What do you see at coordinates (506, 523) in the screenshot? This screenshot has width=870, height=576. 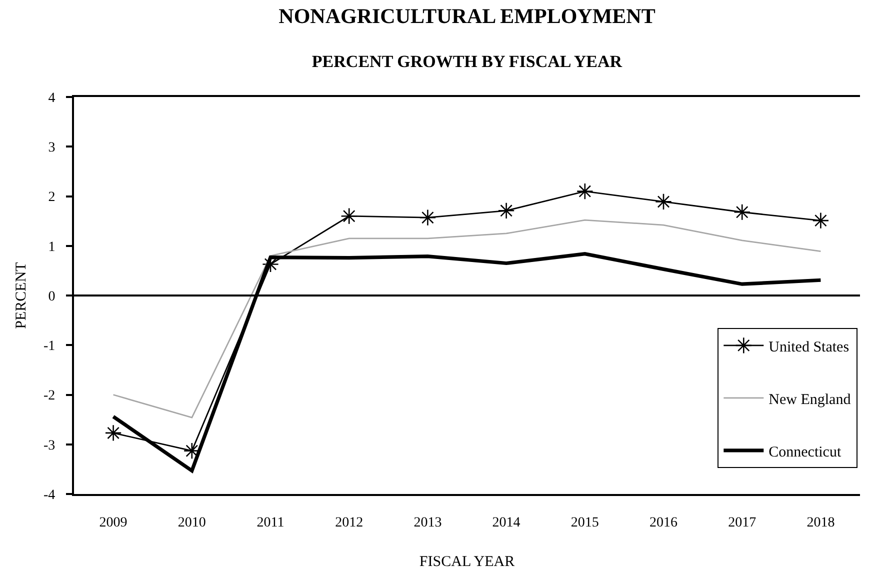 I see `x-tick-label: 2014` at bounding box center [506, 523].